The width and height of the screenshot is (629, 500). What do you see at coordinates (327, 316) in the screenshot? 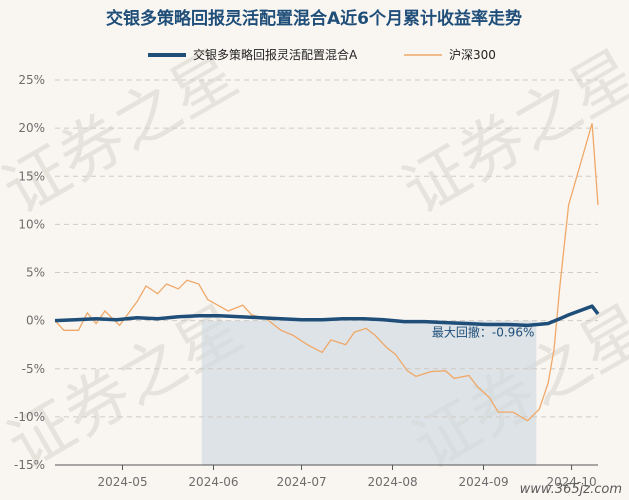
I see `series-line-fund` at bounding box center [327, 316].